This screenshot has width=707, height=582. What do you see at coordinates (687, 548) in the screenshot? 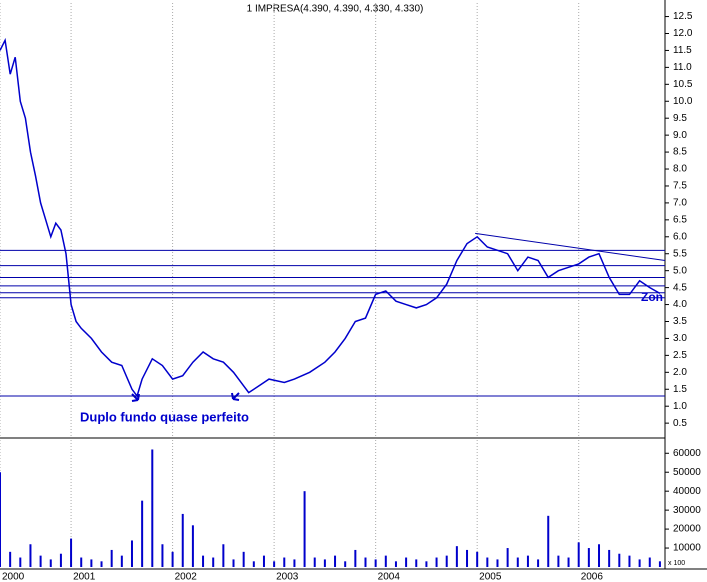
I see `y-tick-label: 10000` at bounding box center [687, 548].